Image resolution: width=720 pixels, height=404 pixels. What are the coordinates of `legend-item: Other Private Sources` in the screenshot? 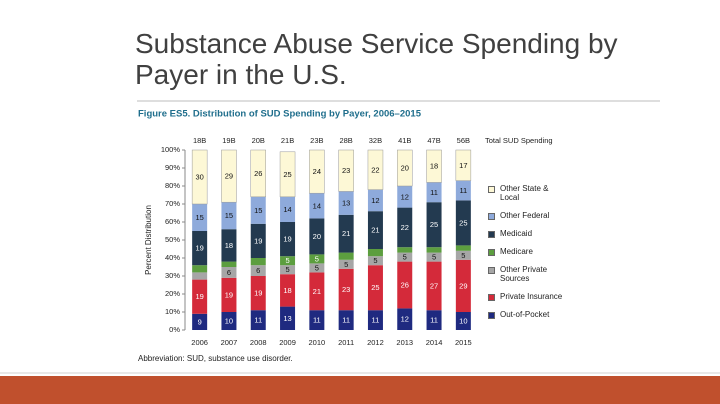 It's located at (527, 274).